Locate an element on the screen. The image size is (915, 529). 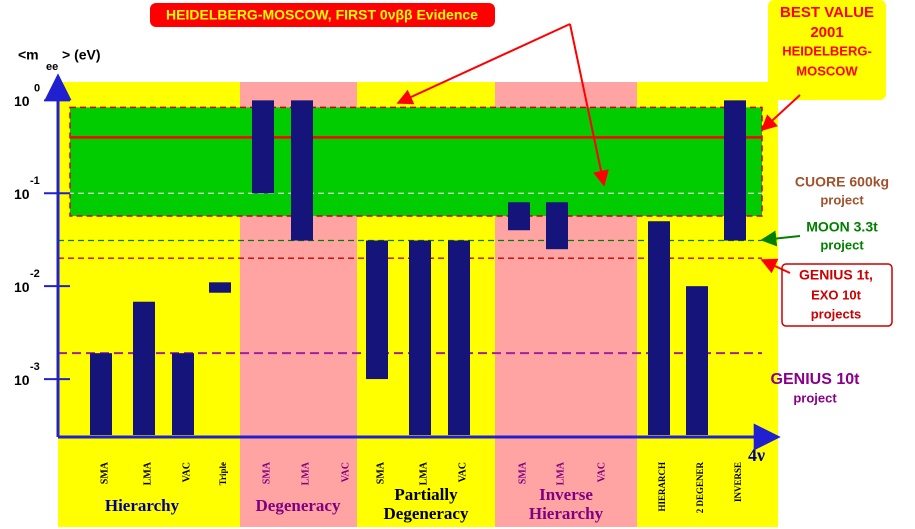
y-axis-label-sub: ee is located at coordinates (52, 67).